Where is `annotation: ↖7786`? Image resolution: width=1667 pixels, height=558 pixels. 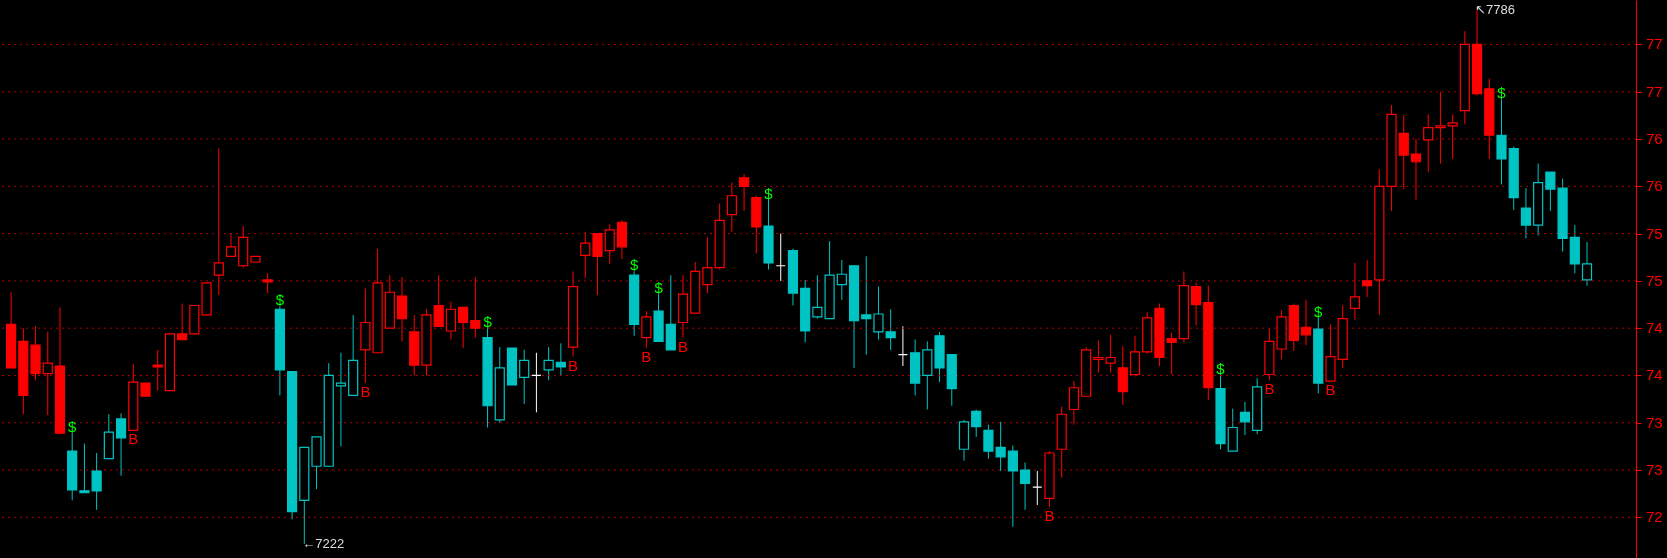
annotation: ↖7786 is located at coordinates (1495, 10).